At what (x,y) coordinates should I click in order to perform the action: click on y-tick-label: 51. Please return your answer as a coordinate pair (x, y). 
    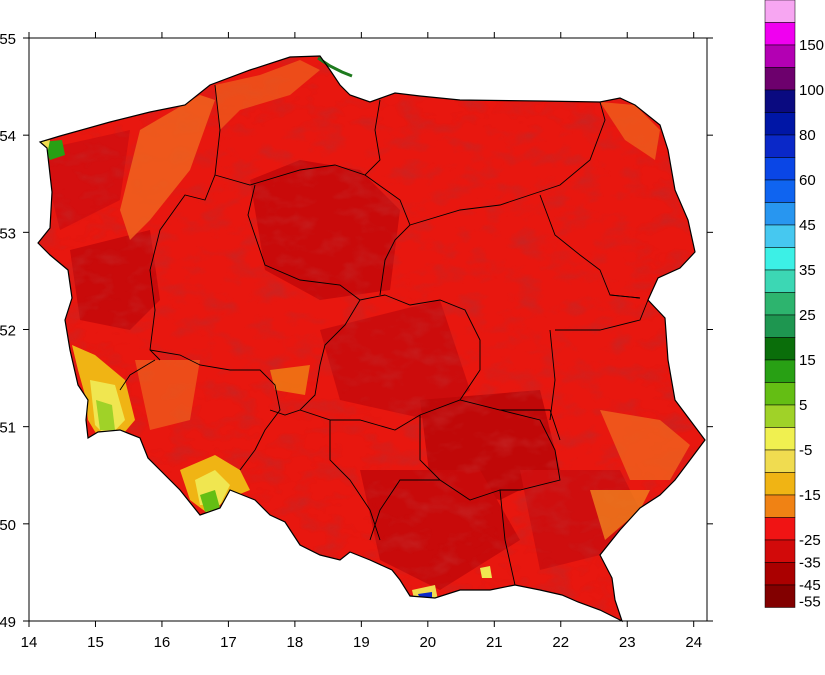
    Looking at the image, I should click on (8, 428).